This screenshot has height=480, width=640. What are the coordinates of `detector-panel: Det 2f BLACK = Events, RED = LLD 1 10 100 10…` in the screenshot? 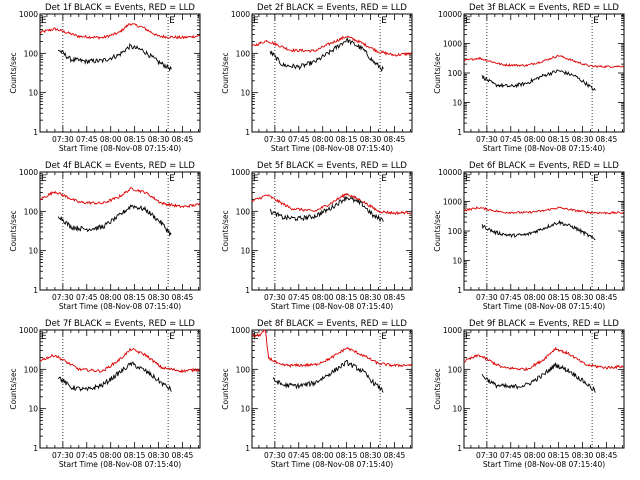 It's located at (317, 78).